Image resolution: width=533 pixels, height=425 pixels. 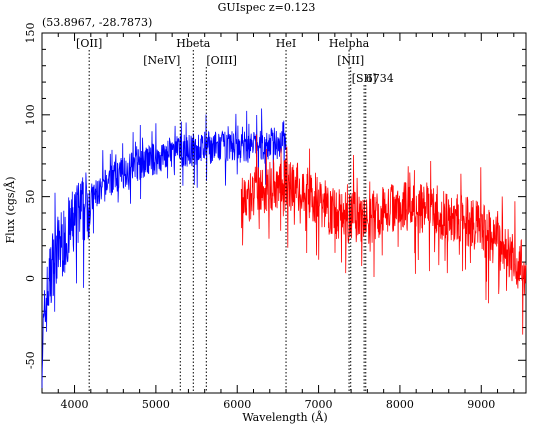 What do you see at coordinates (349, 43) in the screenshot?
I see `emission-line-label: Helpha` at bounding box center [349, 43].